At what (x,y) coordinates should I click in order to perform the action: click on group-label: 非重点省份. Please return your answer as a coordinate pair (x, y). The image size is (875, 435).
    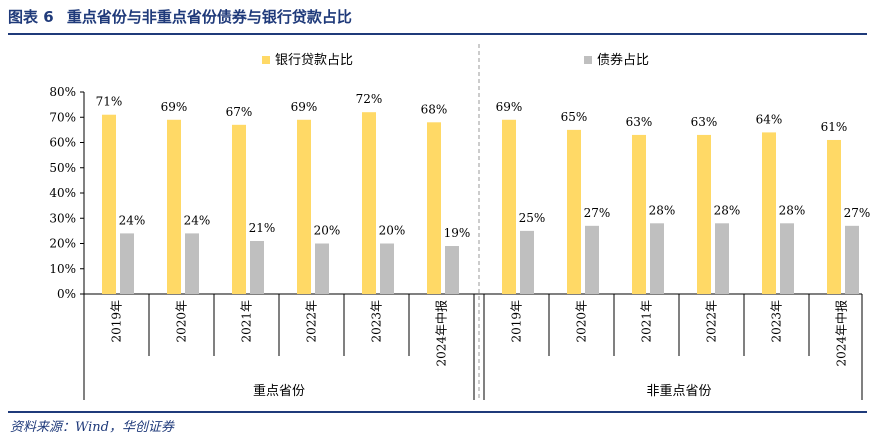
    Looking at the image, I should click on (678, 391).